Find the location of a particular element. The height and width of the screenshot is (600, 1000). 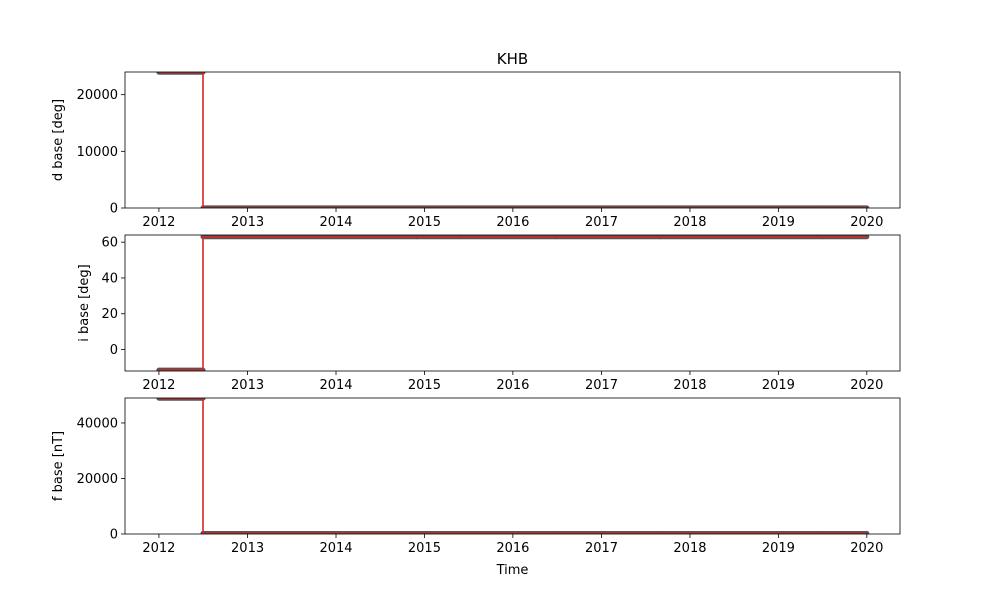

y-axis-label: i base [deg] is located at coordinates (84, 303).